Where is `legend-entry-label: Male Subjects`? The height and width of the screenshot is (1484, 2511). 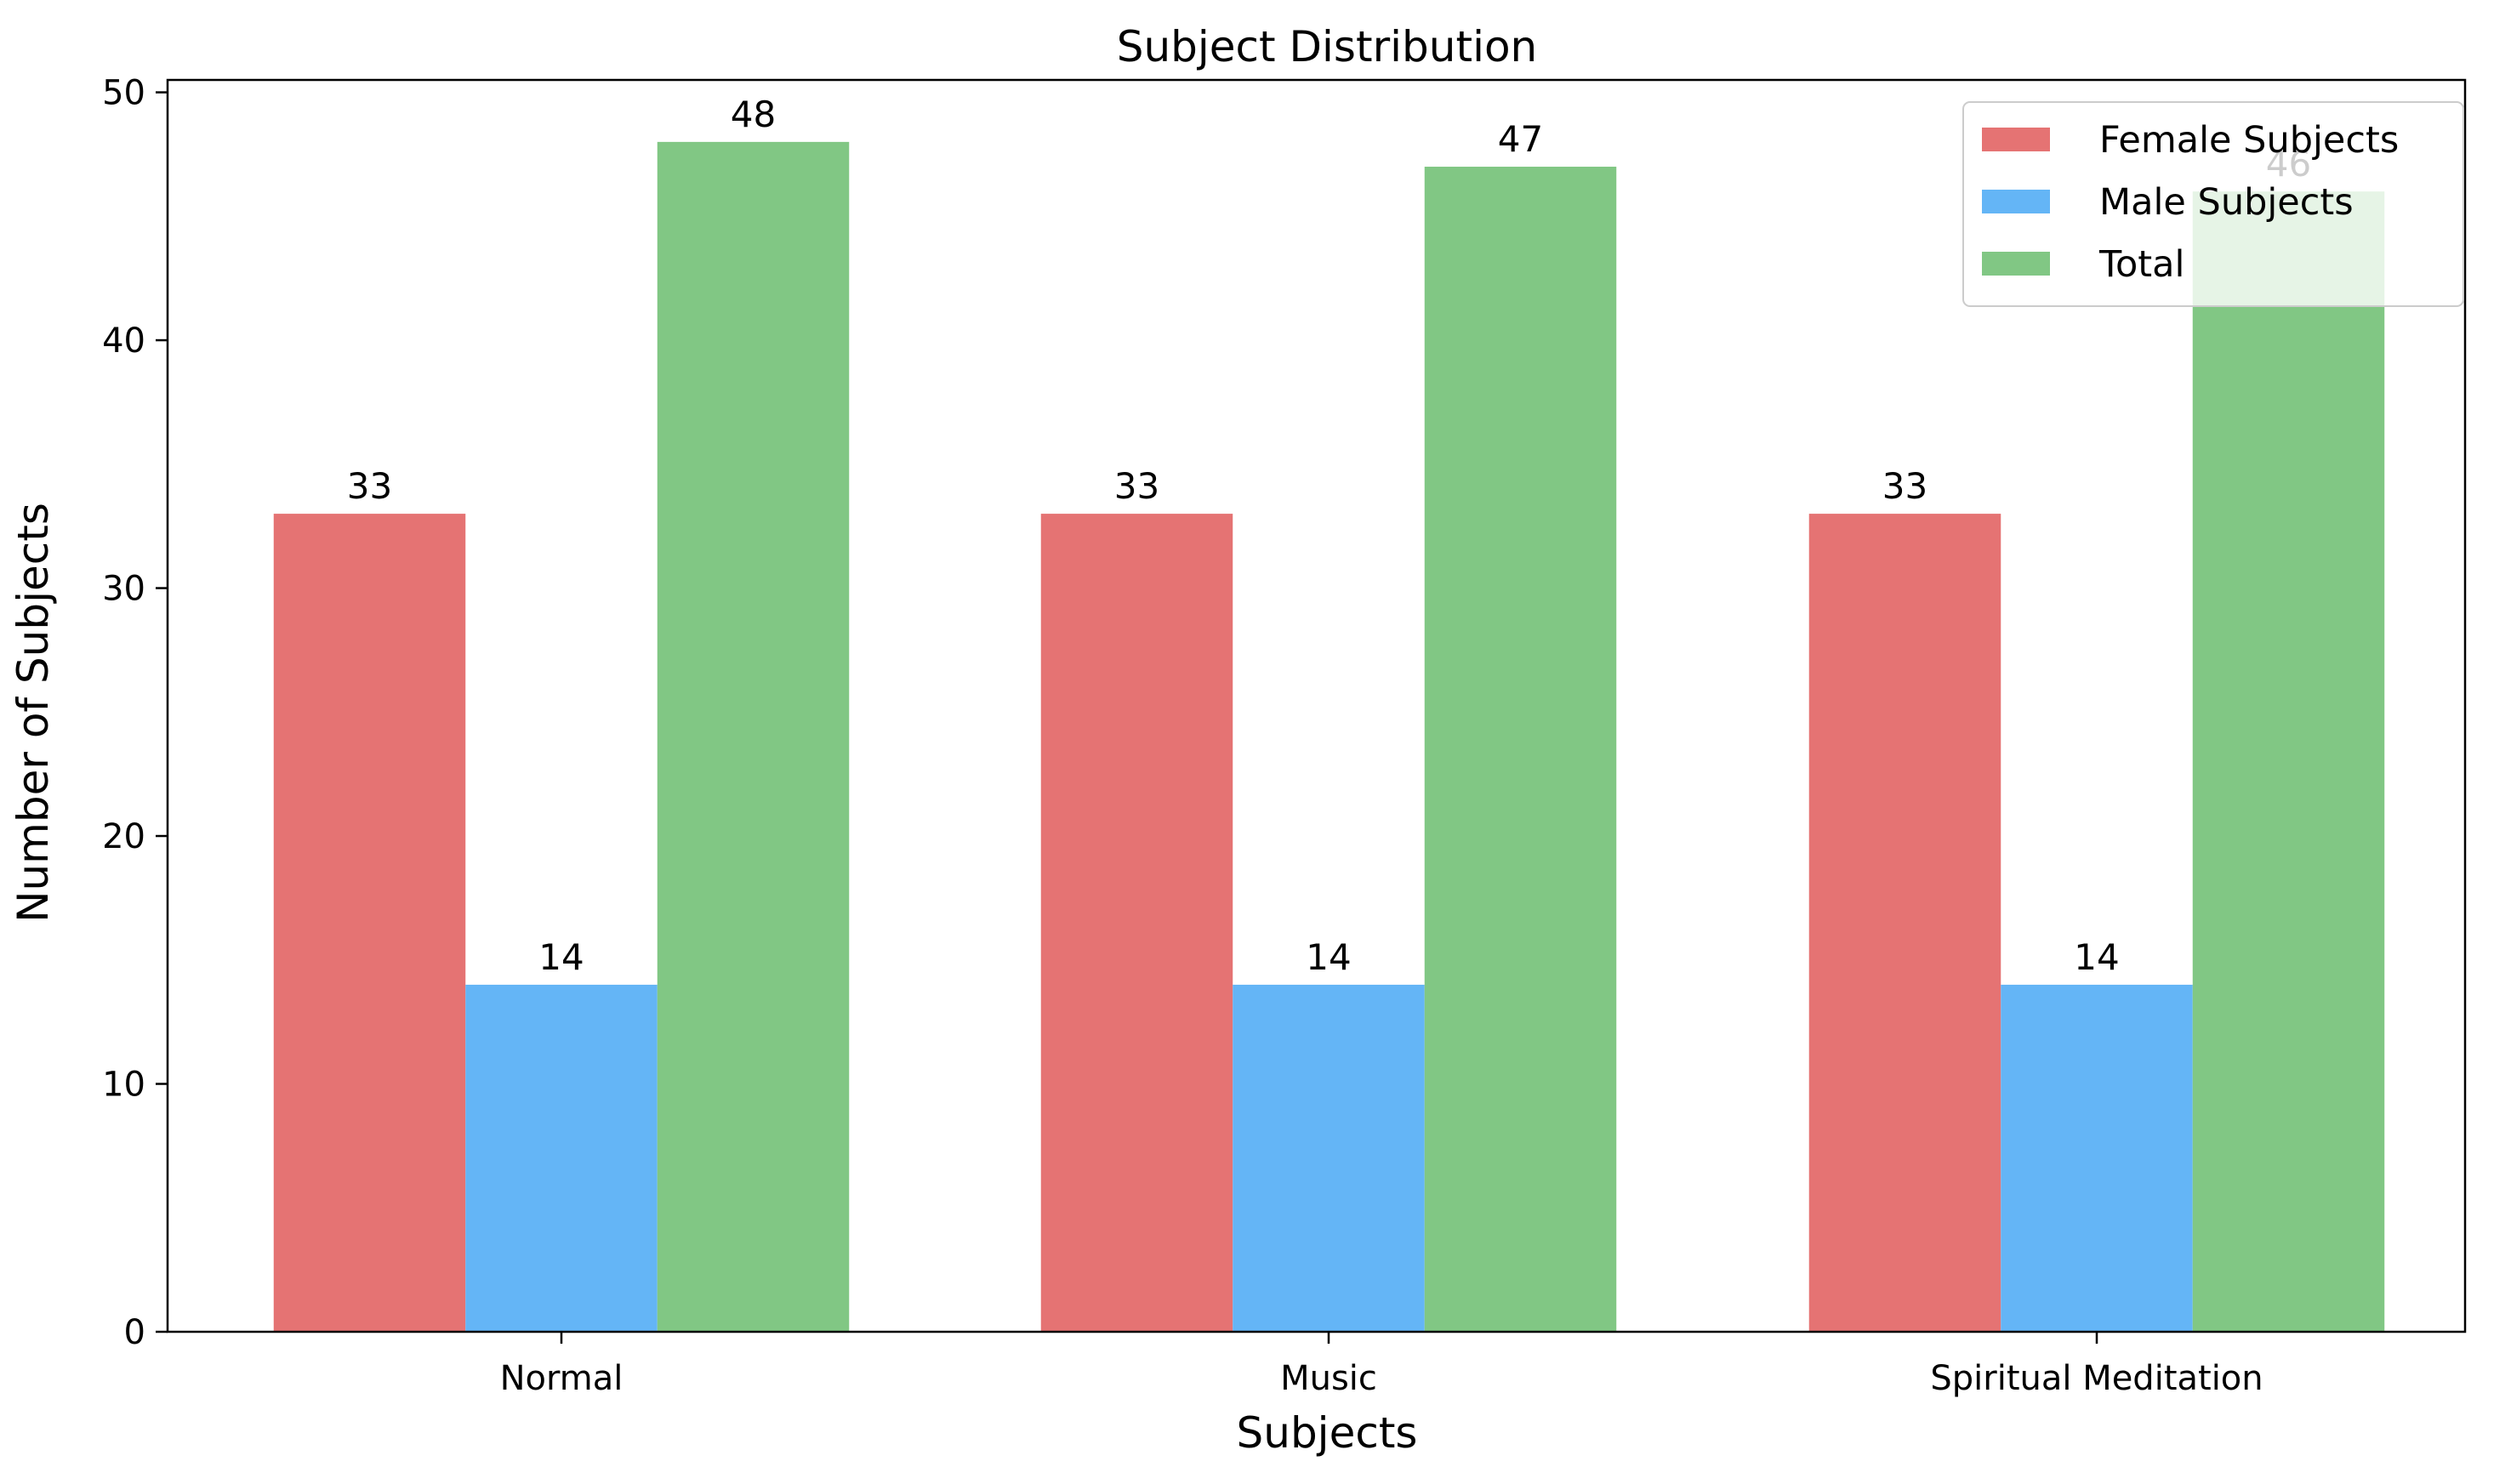 legend-entry-label: Male Subjects is located at coordinates (2226, 202).